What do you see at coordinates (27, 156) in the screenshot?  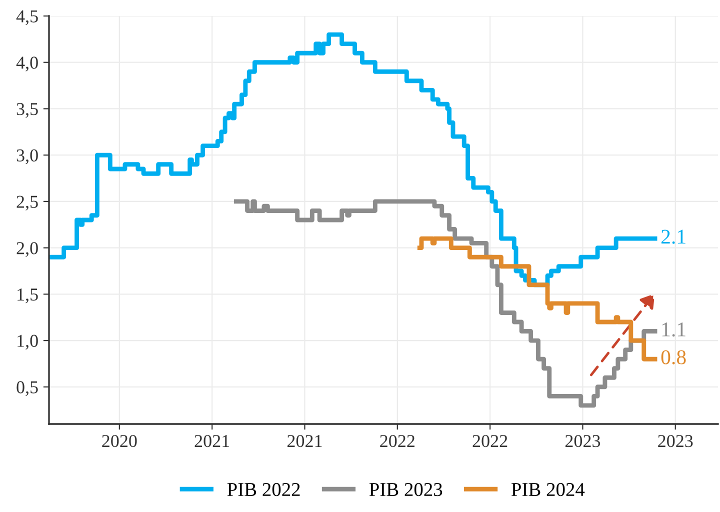 I see `y-tick-label: 3,0` at bounding box center [27, 156].